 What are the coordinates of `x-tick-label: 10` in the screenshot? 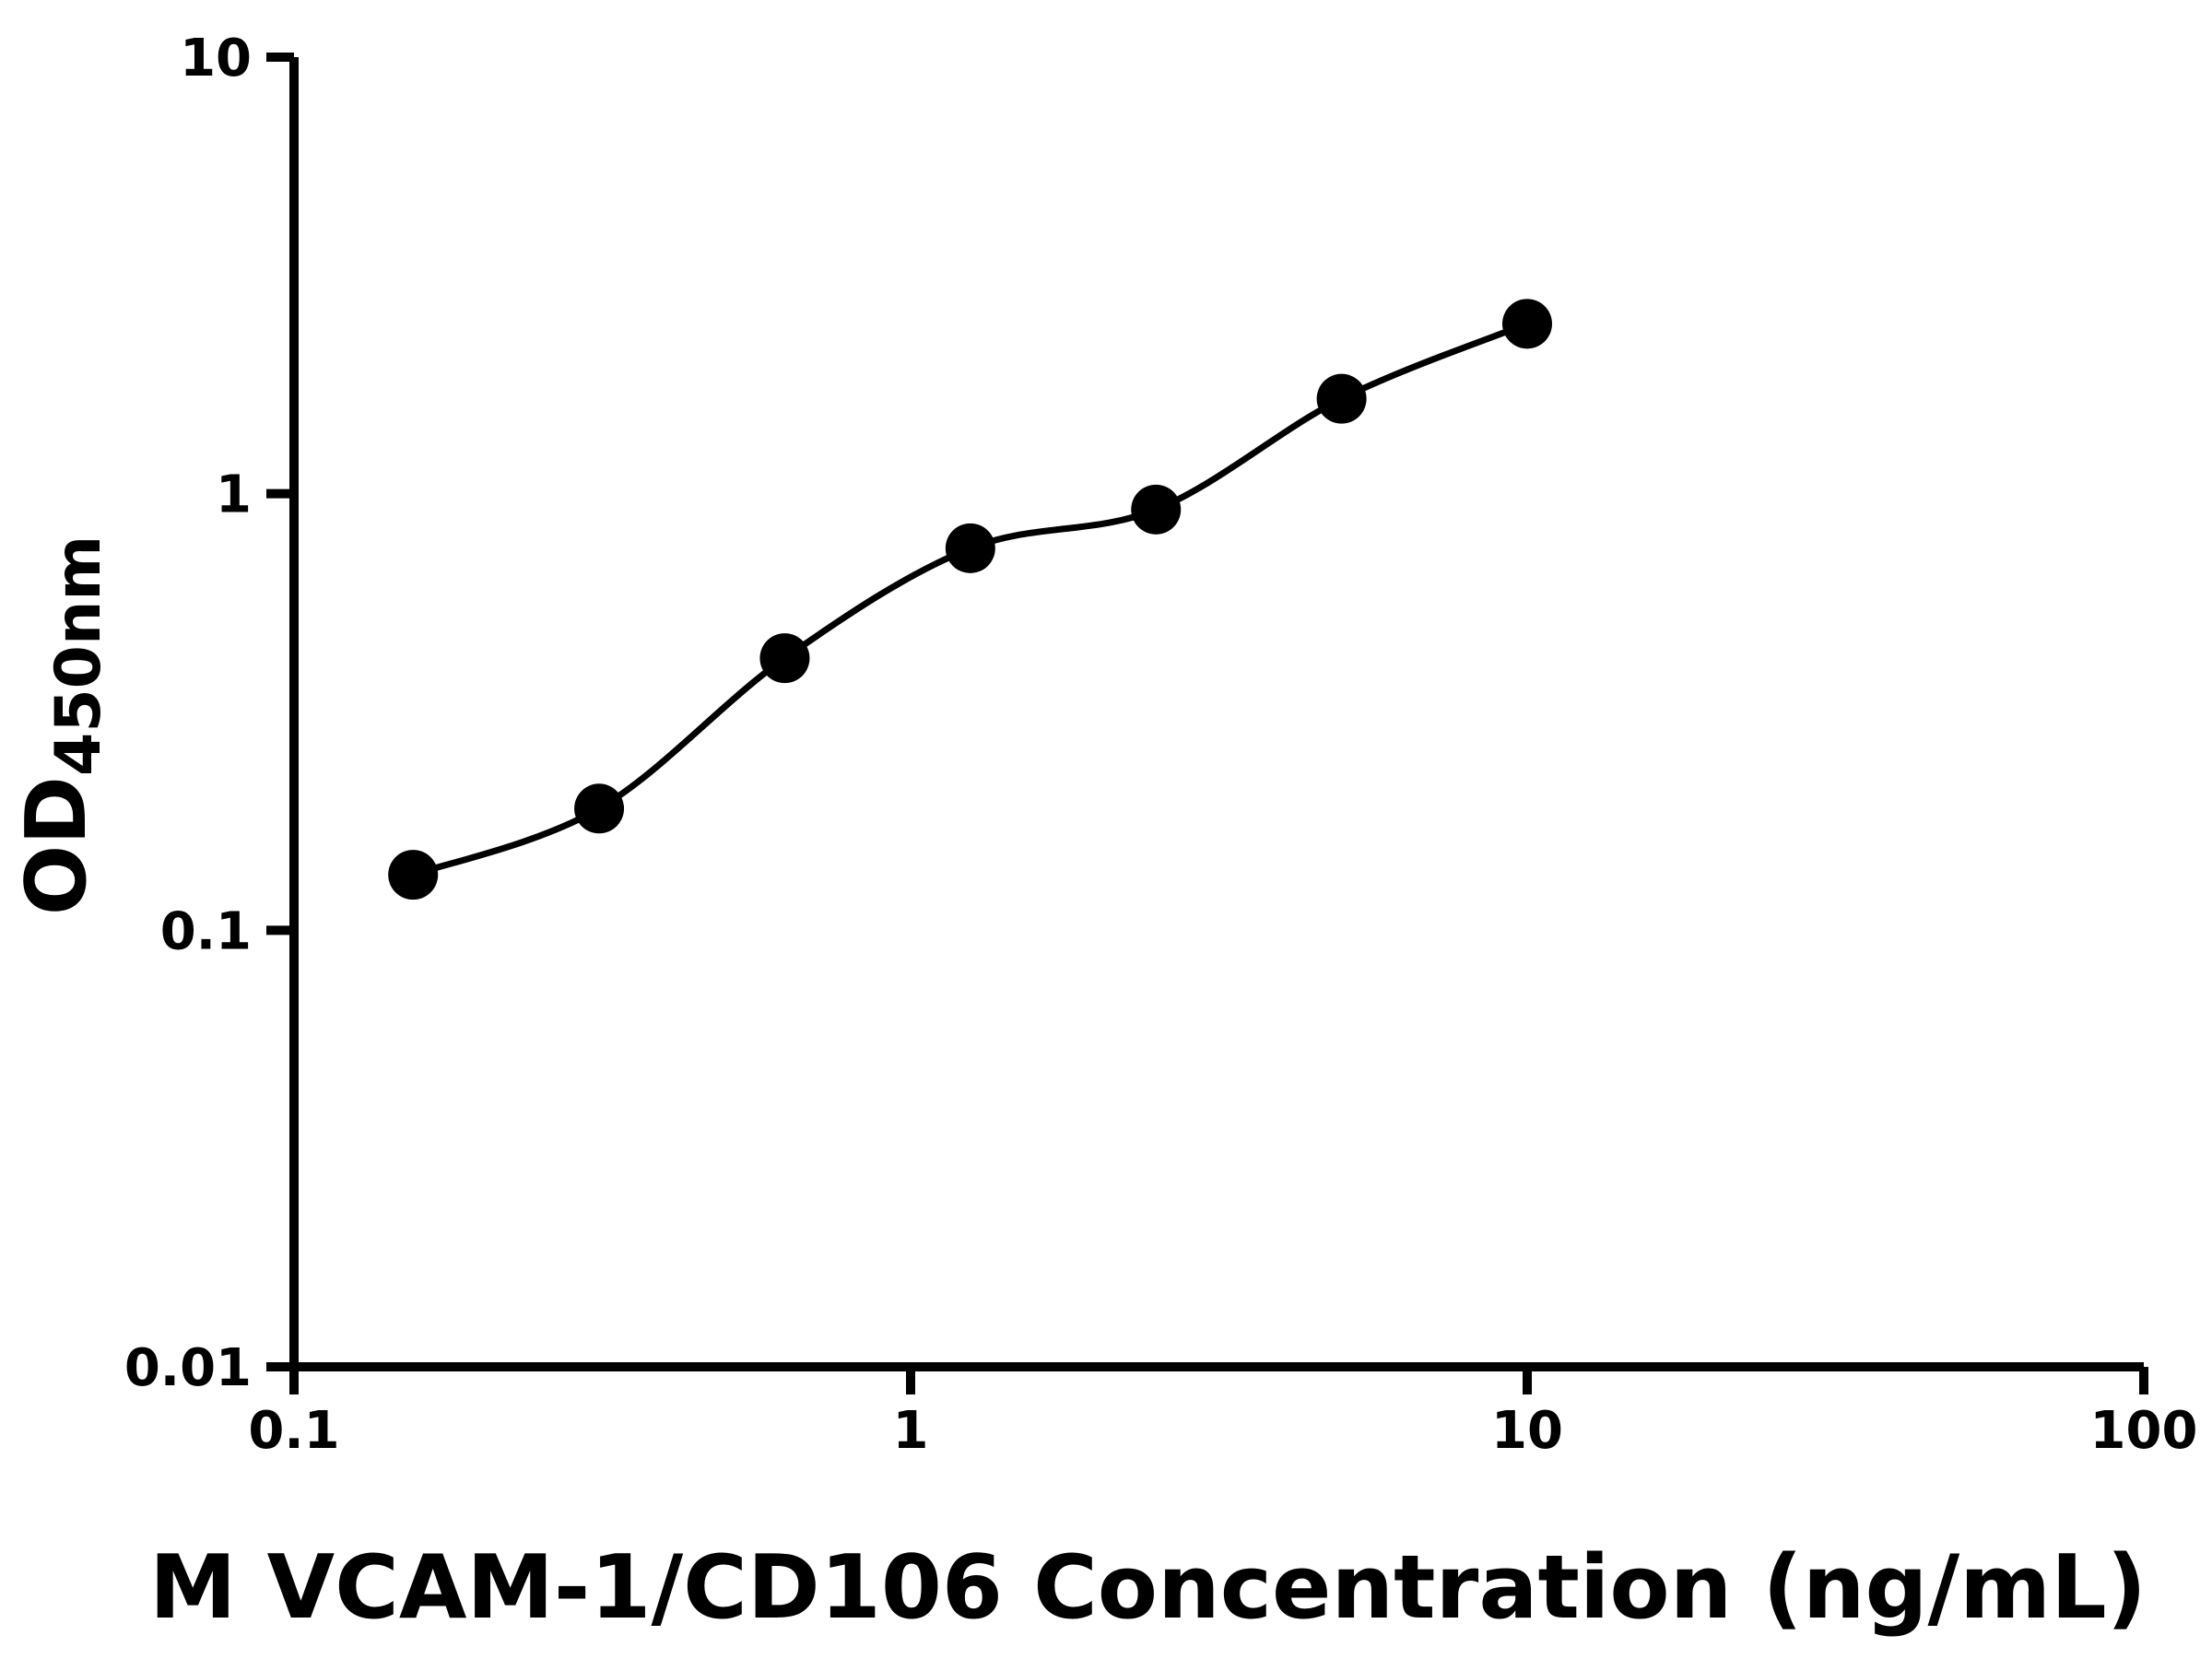 It's located at (1527, 1431).